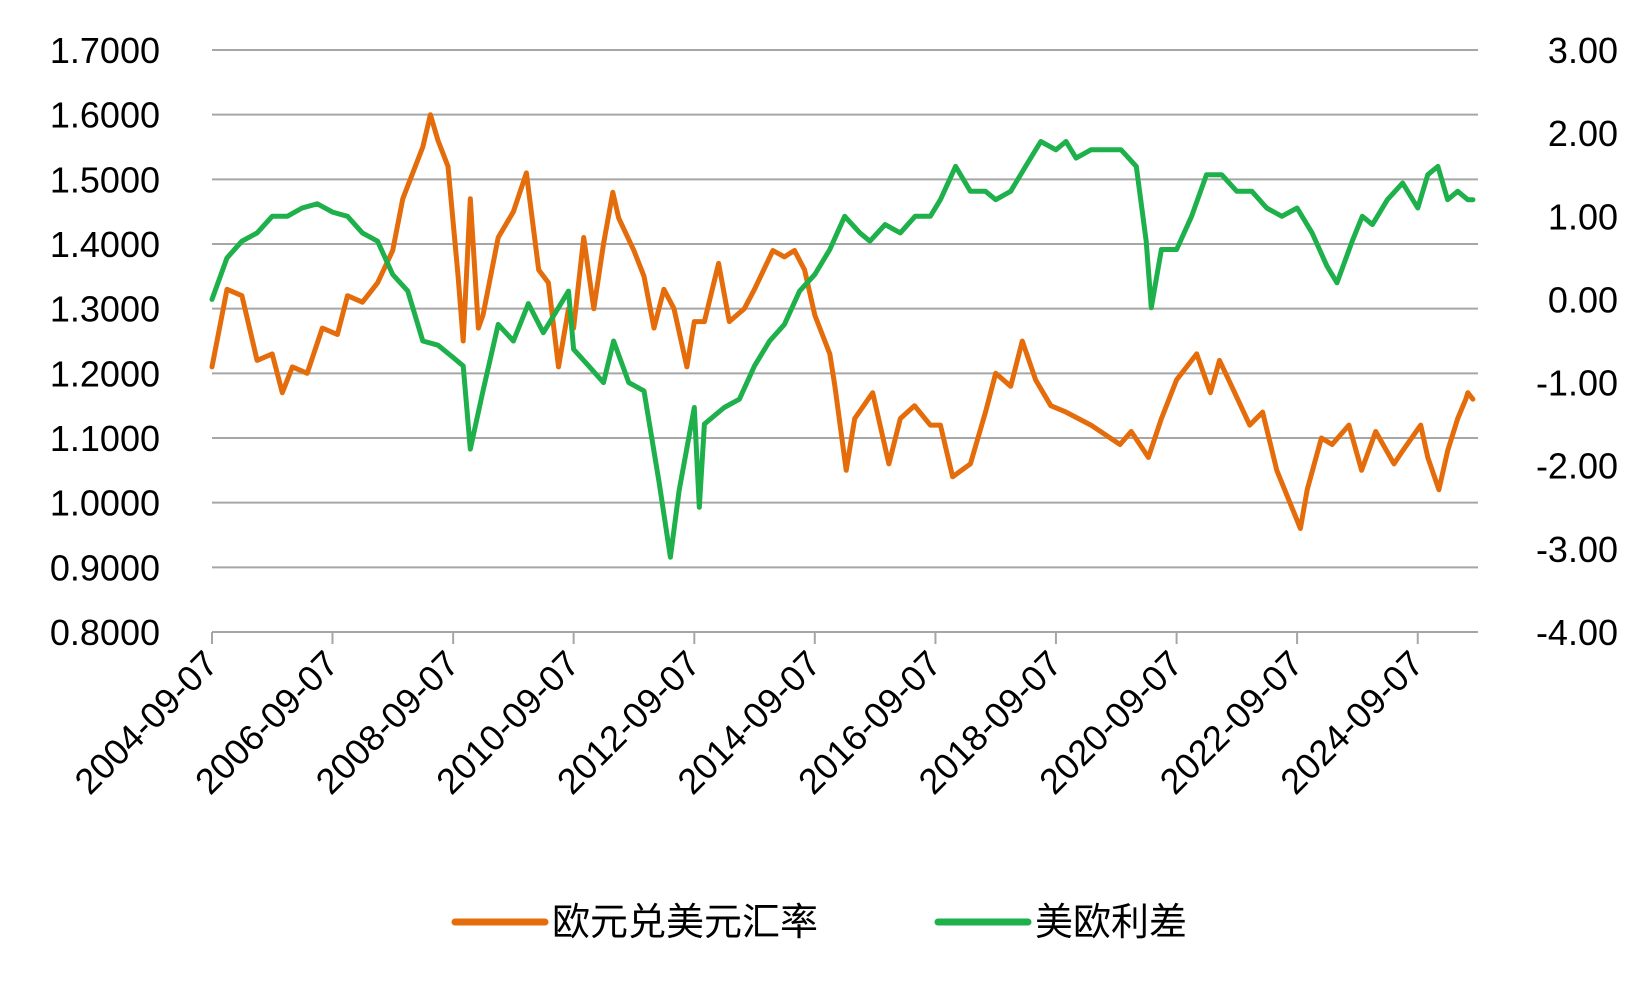 Image resolution: width=1650 pixels, height=990 pixels. Describe the element at coordinates (105, 115) in the screenshot. I see `left-tick-label: 1.6000` at that location.